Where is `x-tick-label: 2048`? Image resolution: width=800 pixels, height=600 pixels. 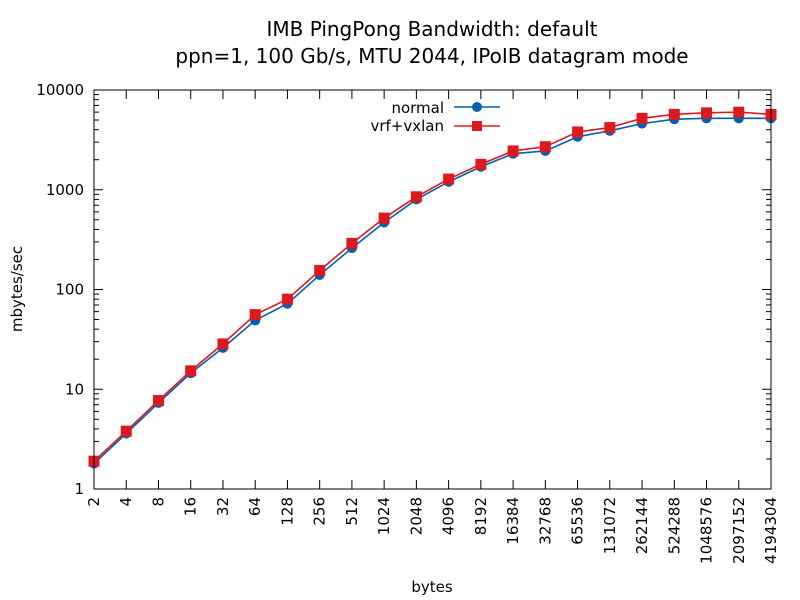 x-tick-label: 2048 is located at coordinates (416, 516).